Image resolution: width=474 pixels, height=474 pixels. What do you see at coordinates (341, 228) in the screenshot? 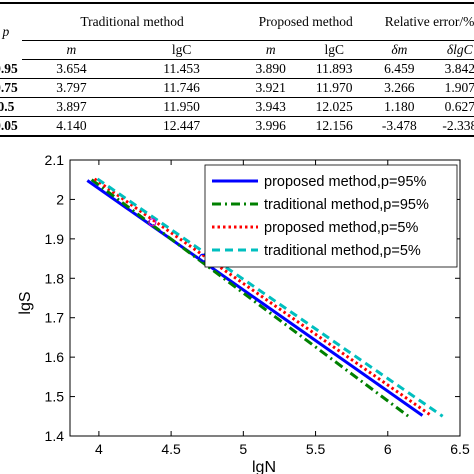
I see `legend-label: proposed method,p=5%` at bounding box center [341, 228].